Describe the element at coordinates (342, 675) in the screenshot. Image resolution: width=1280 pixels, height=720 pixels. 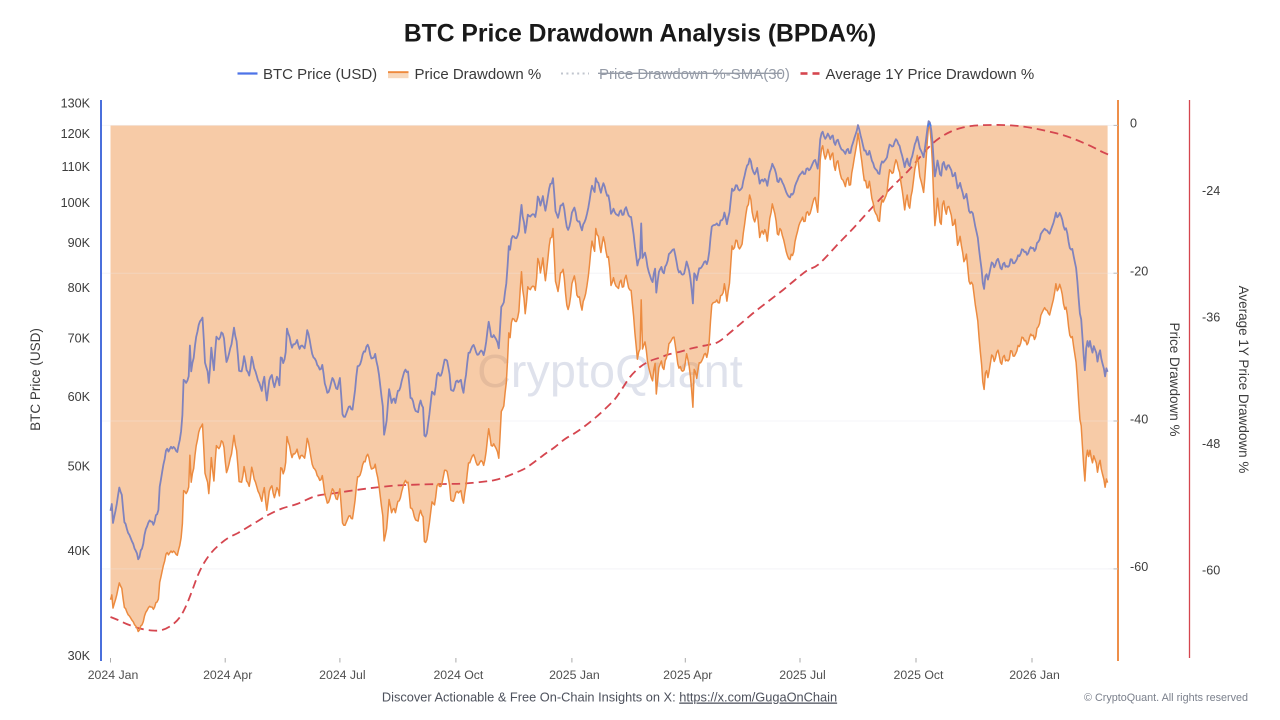
I see `svg-text: 2024 Jul` at that location.